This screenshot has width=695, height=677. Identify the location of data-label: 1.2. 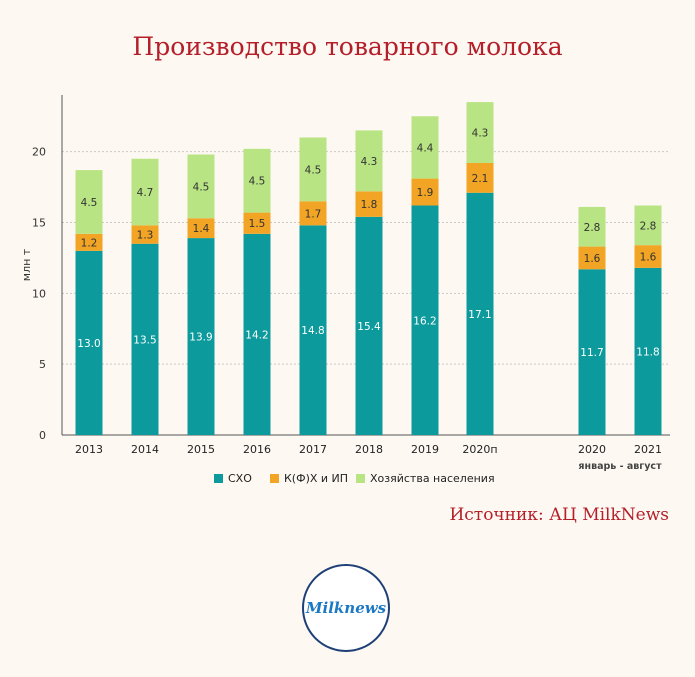
(89, 243).